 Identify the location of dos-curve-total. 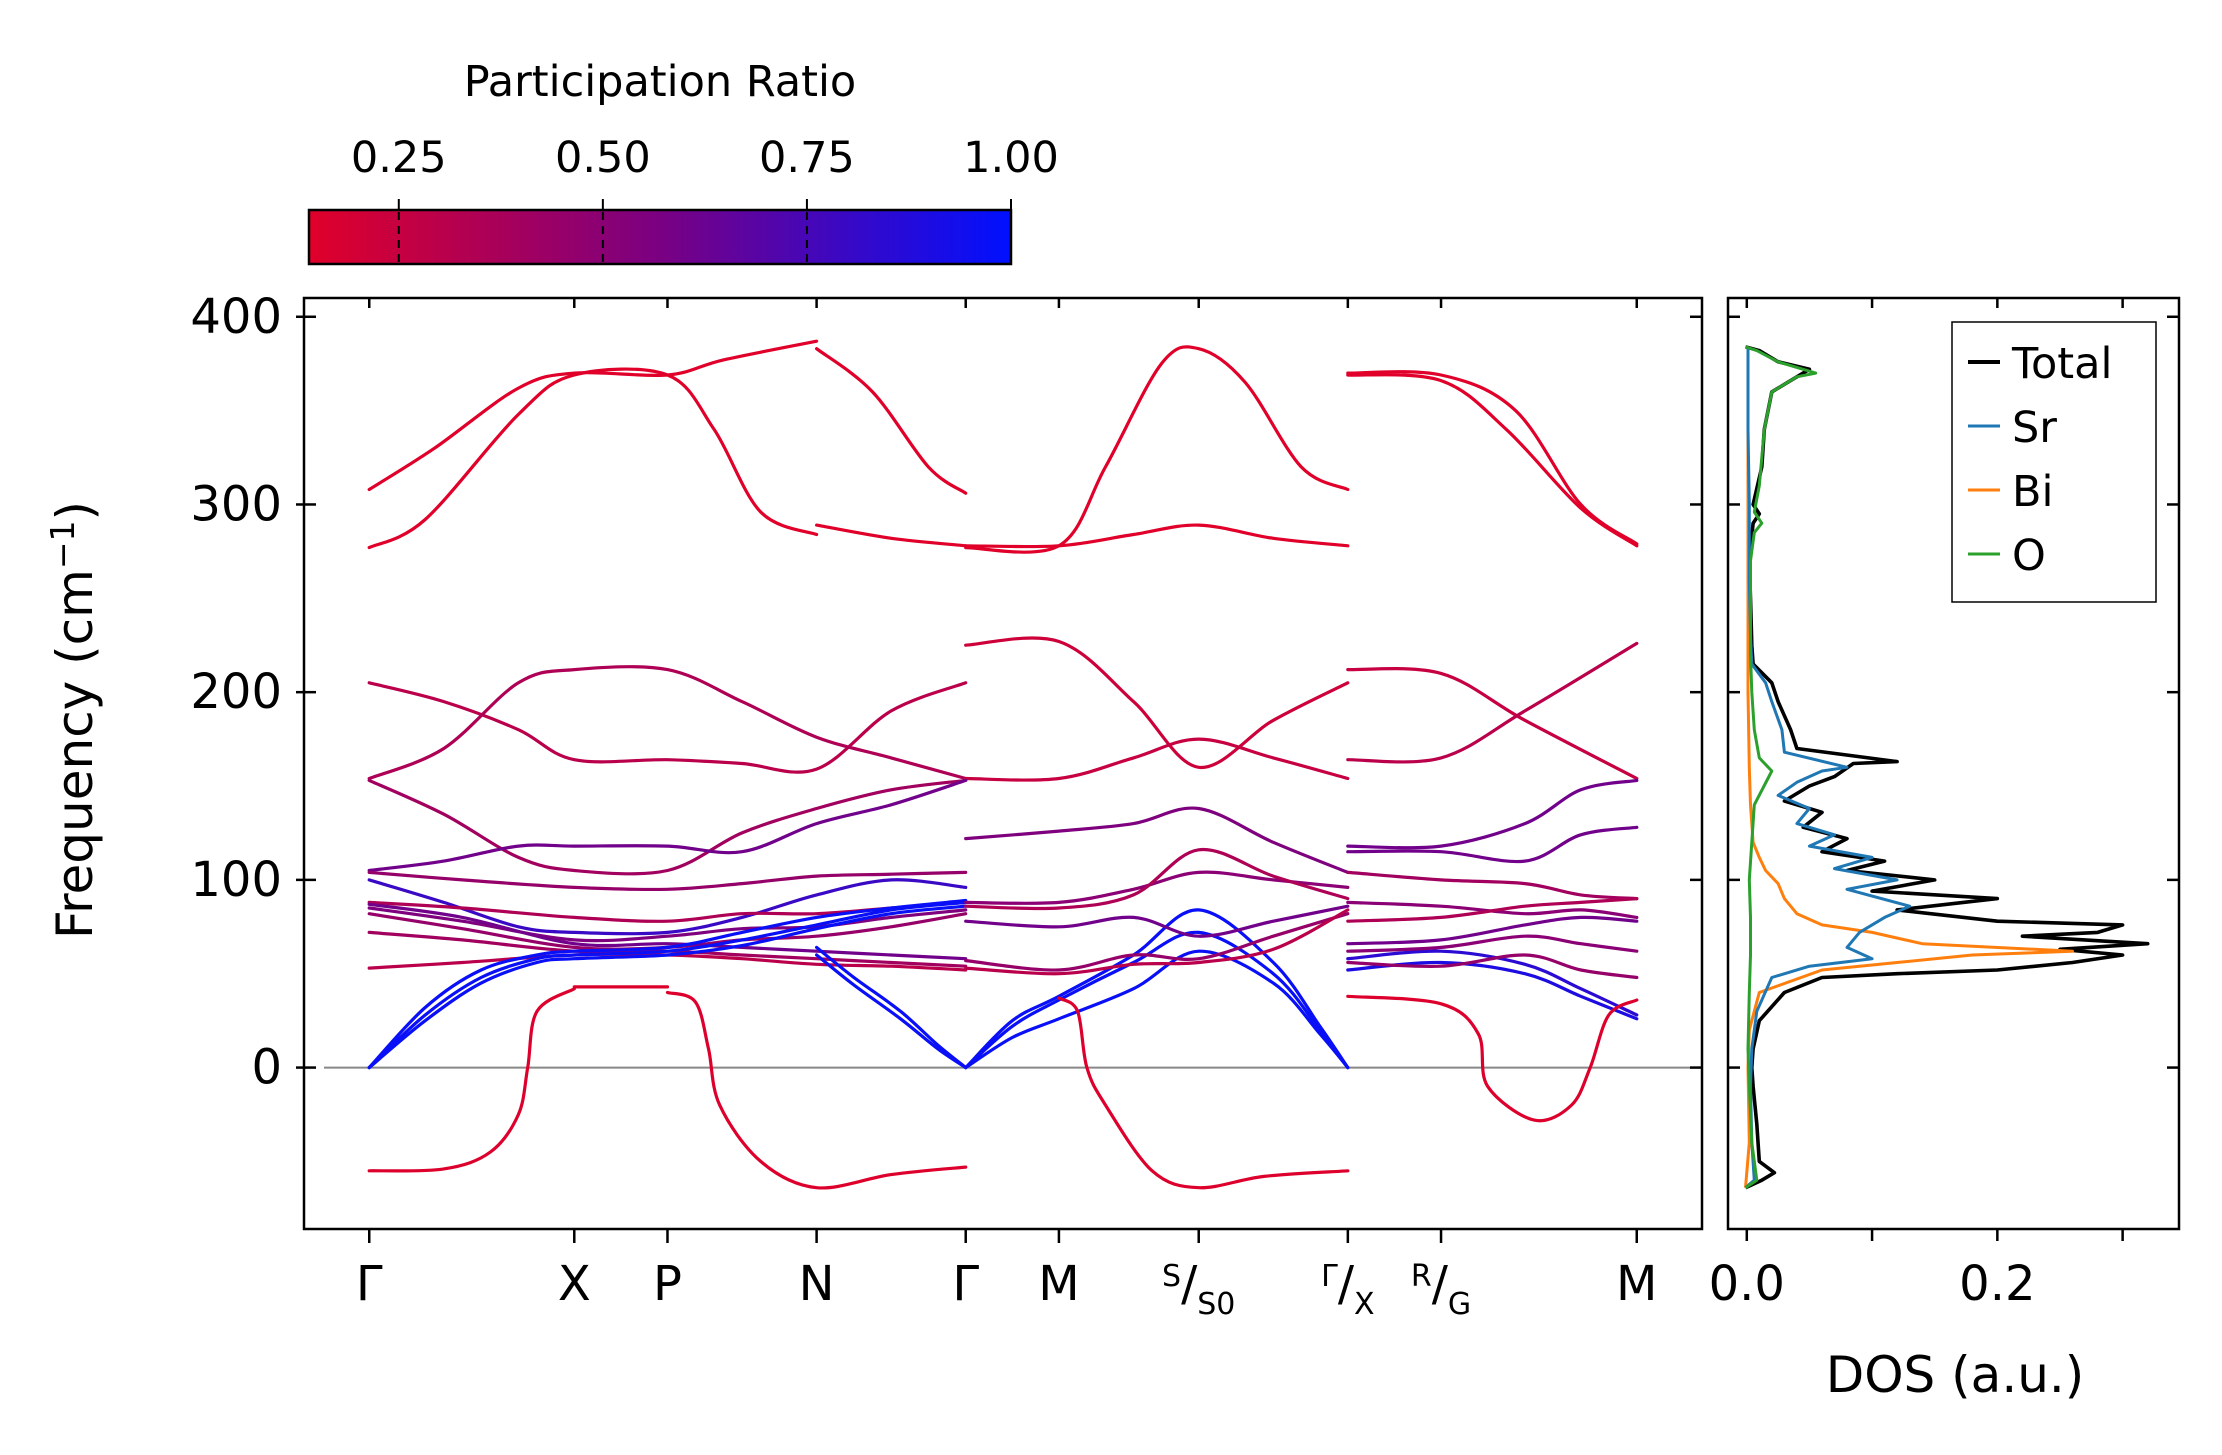
(1947, 767).